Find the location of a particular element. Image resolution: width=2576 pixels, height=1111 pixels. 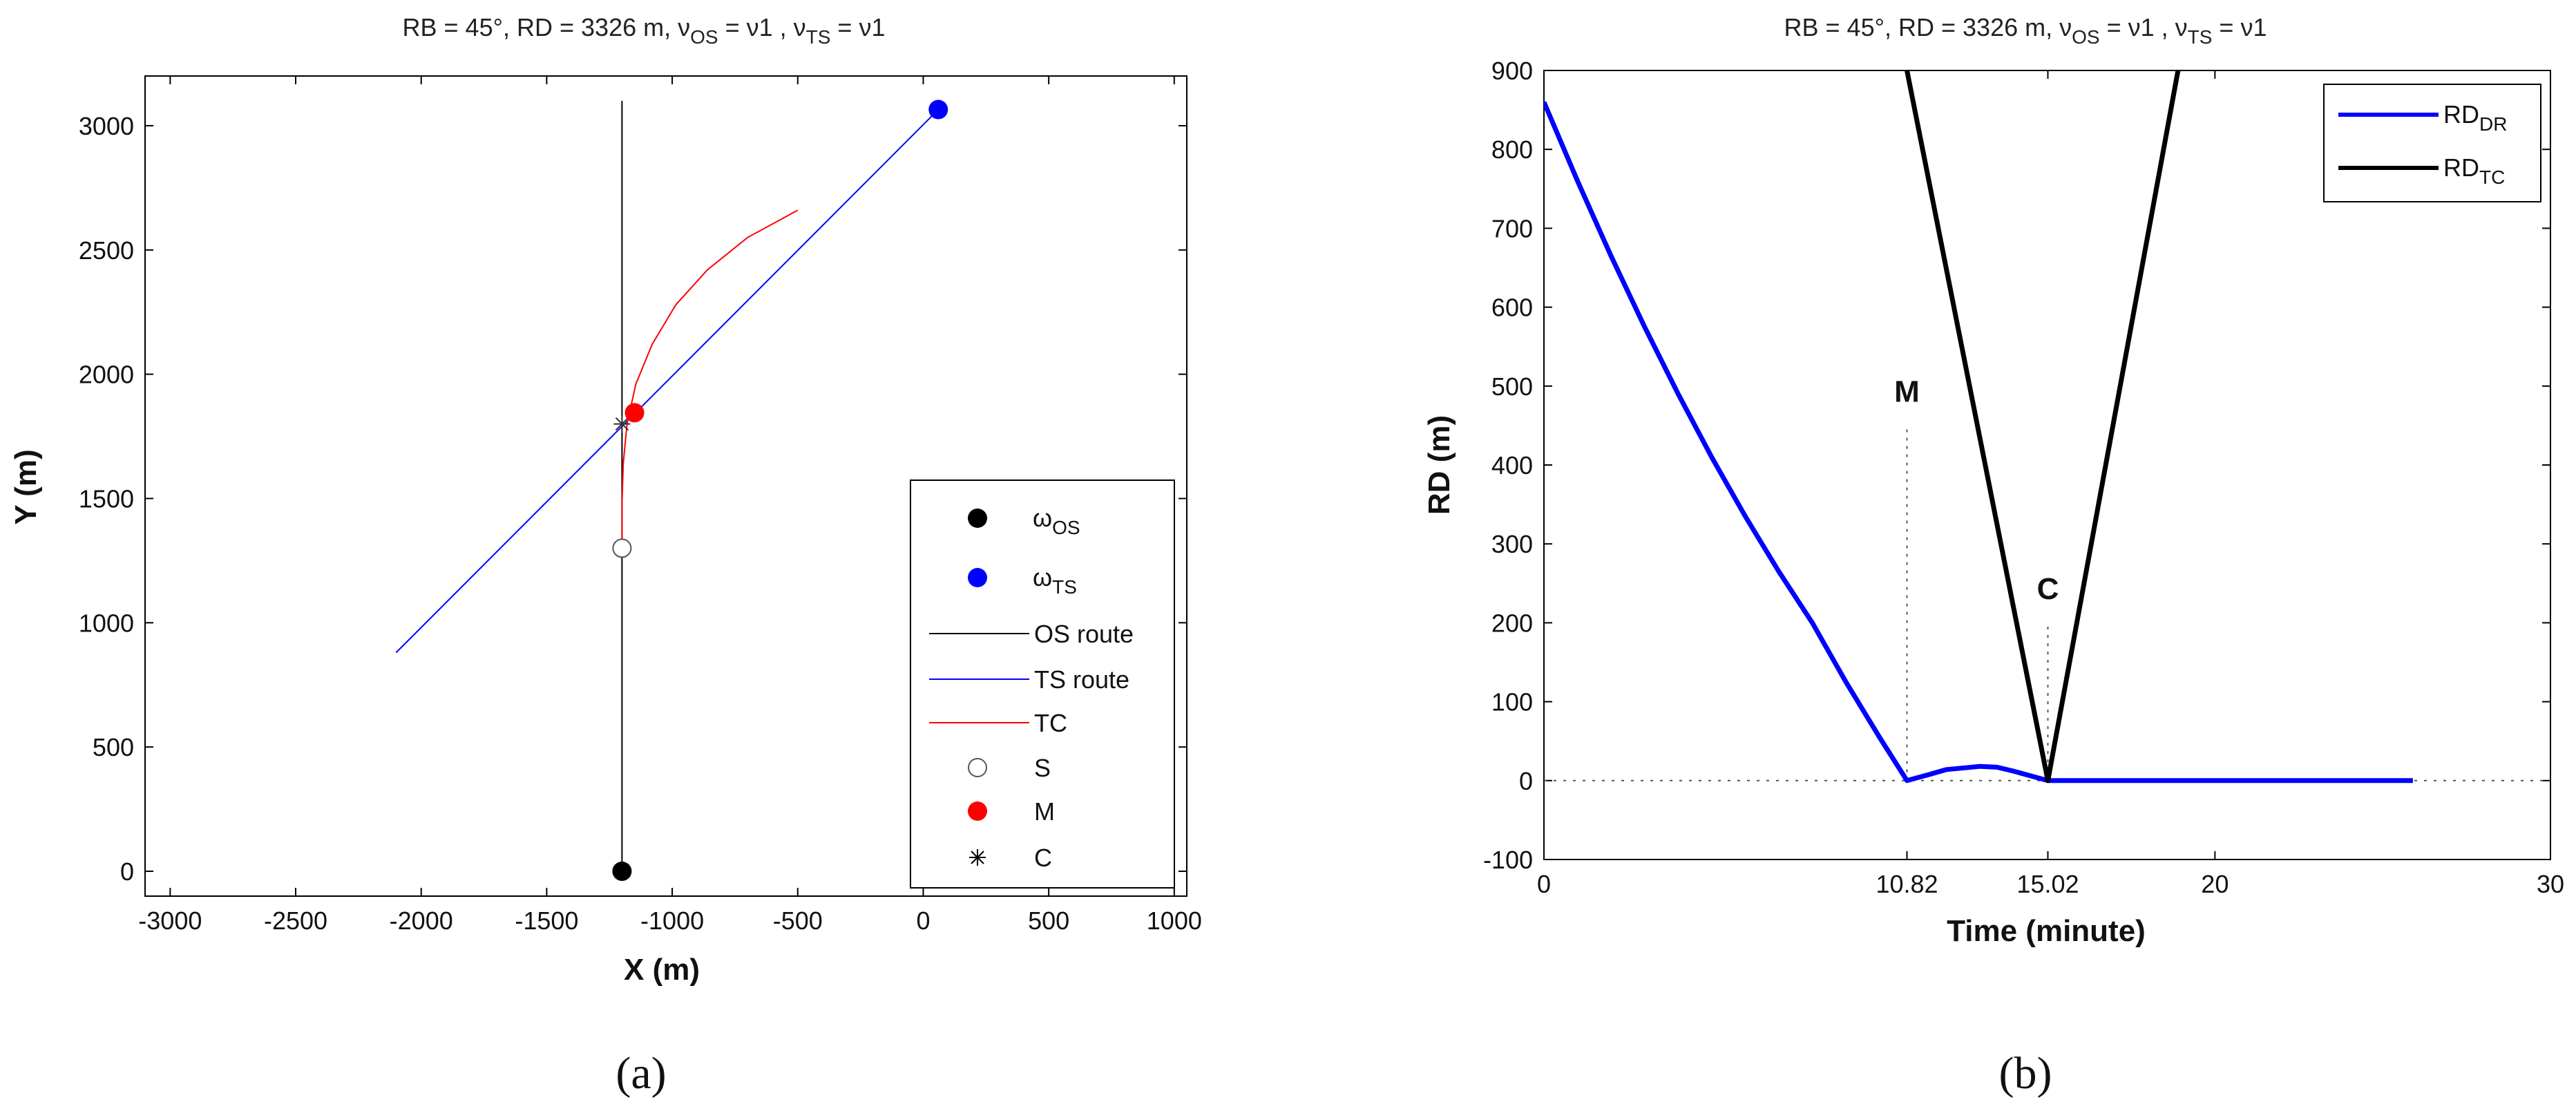

b-y-tick-label: 600 is located at coordinates (1512, 308).